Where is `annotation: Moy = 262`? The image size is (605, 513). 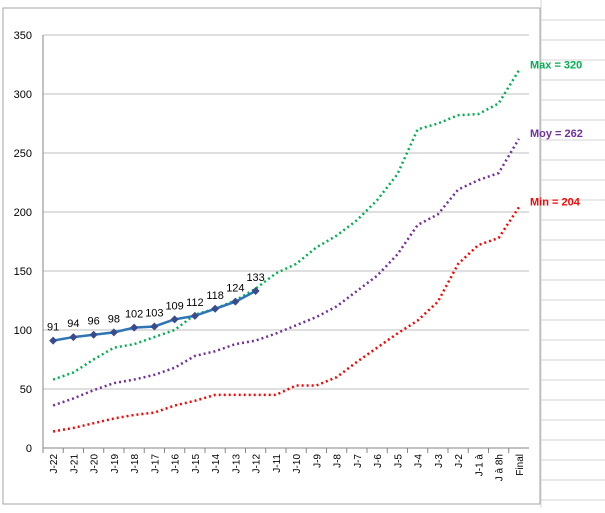
annotation: Moy = 262 is located at coordinates (556, 134).